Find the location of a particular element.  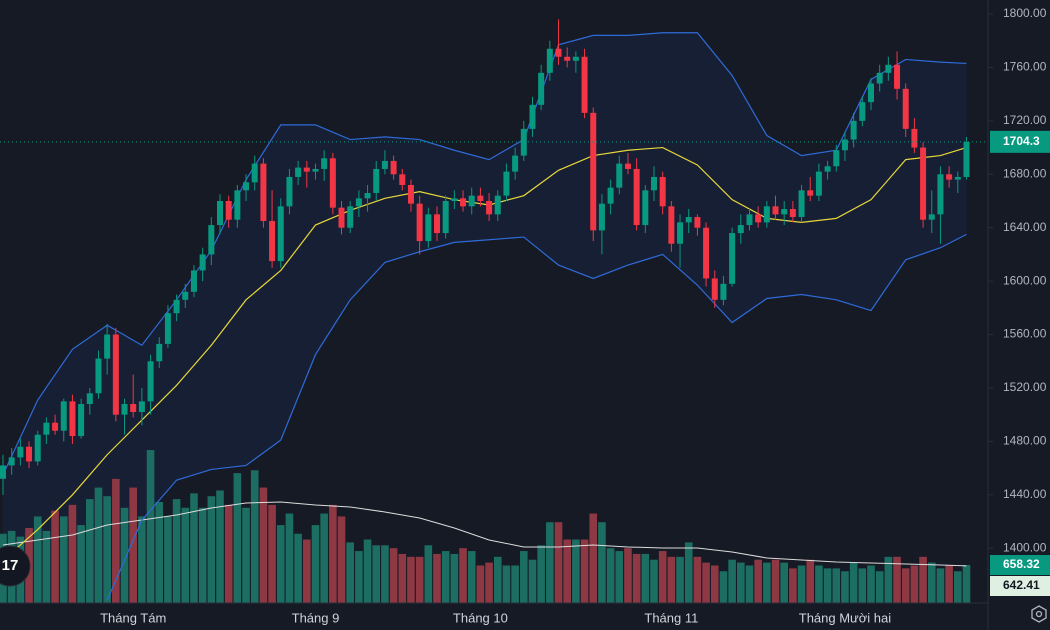

volume-ma-box is located at coordinates (1020, 586).